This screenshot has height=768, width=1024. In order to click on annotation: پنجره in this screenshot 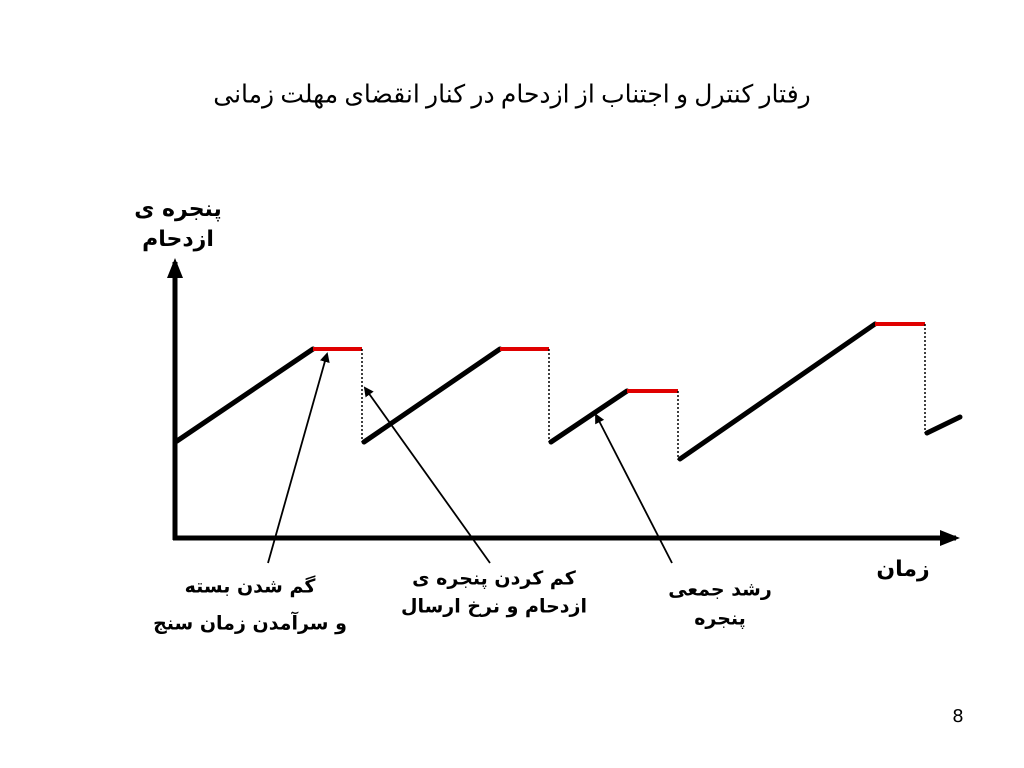, I will do `click(720, 619)`.